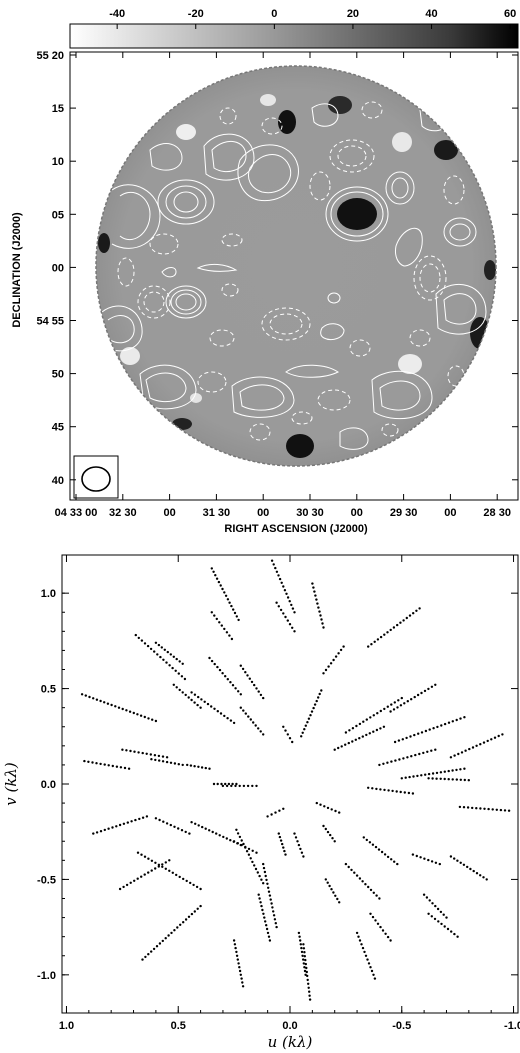  What do you see at coordinates (46, 976) in the screenshot?
I see `uv-y-tick-label: -1.0` at bounding box center [46, 976].